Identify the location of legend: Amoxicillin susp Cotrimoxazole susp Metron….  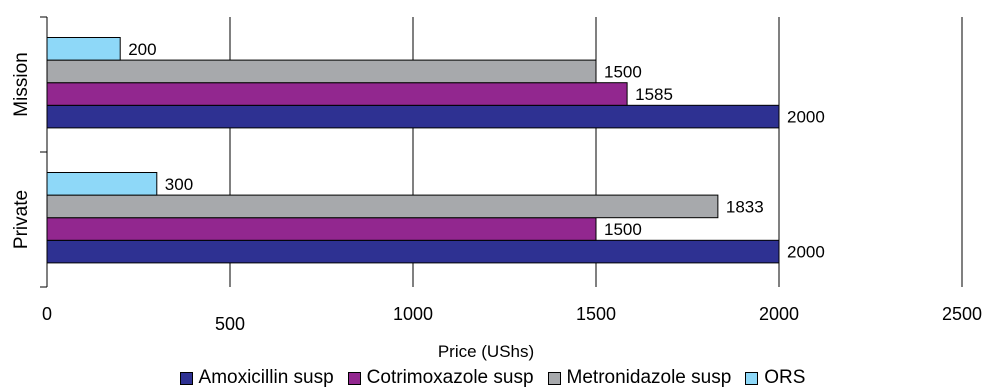
(492, 378).